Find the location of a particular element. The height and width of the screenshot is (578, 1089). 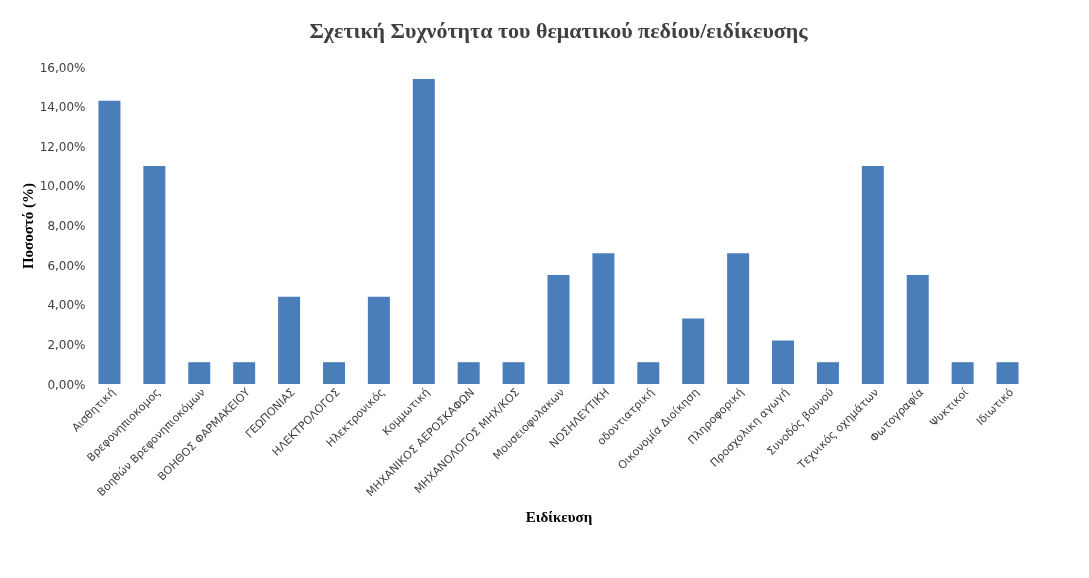

y-tick-label: 4,00% is located at coordinates (66, 305).